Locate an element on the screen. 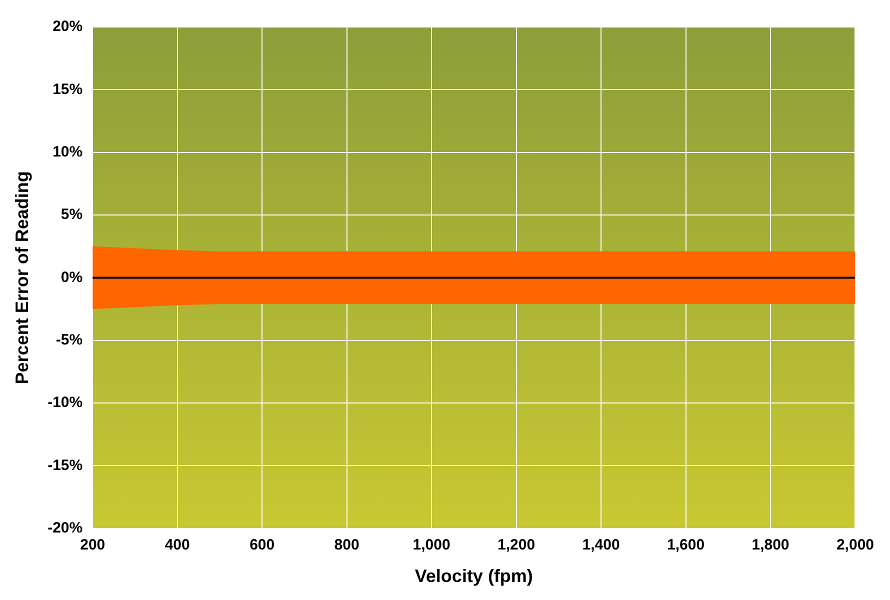 The image size is (890, 600). x-tick-label: 1,400 is located at coordinates (601, 545).